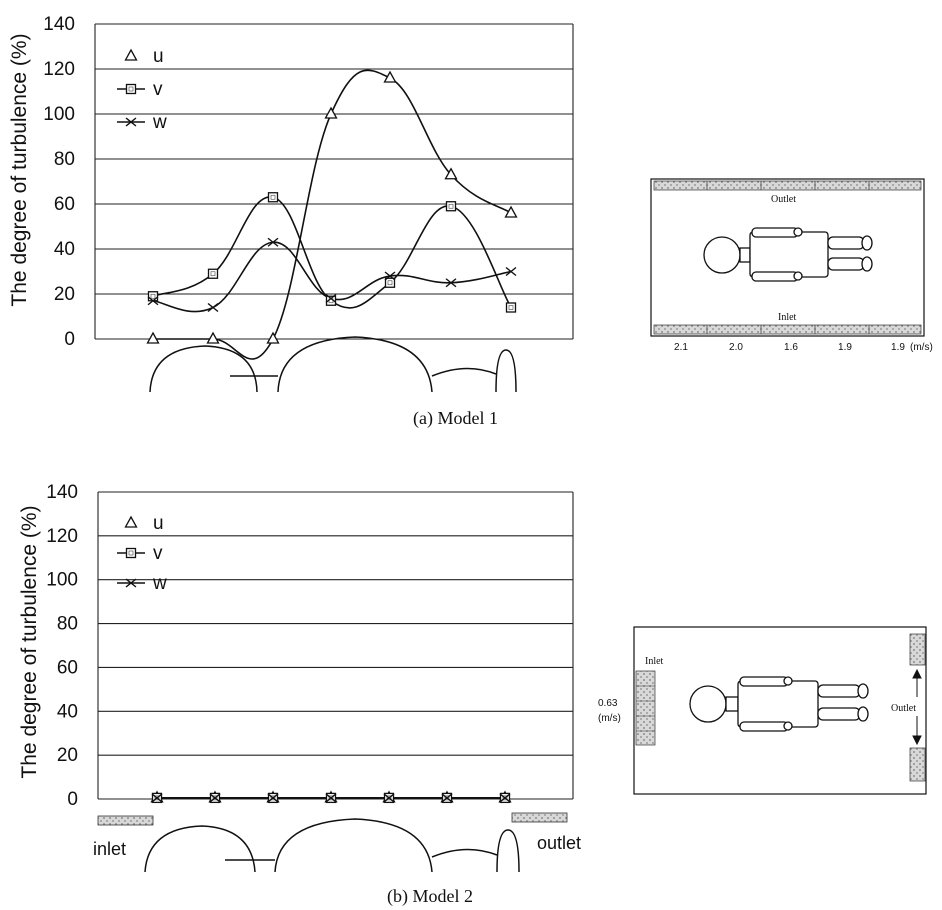 This screenshot has width=942, height=910. I want to click on y-axis-label-model-1: The degree of turbulence (%), so click(19, 169).